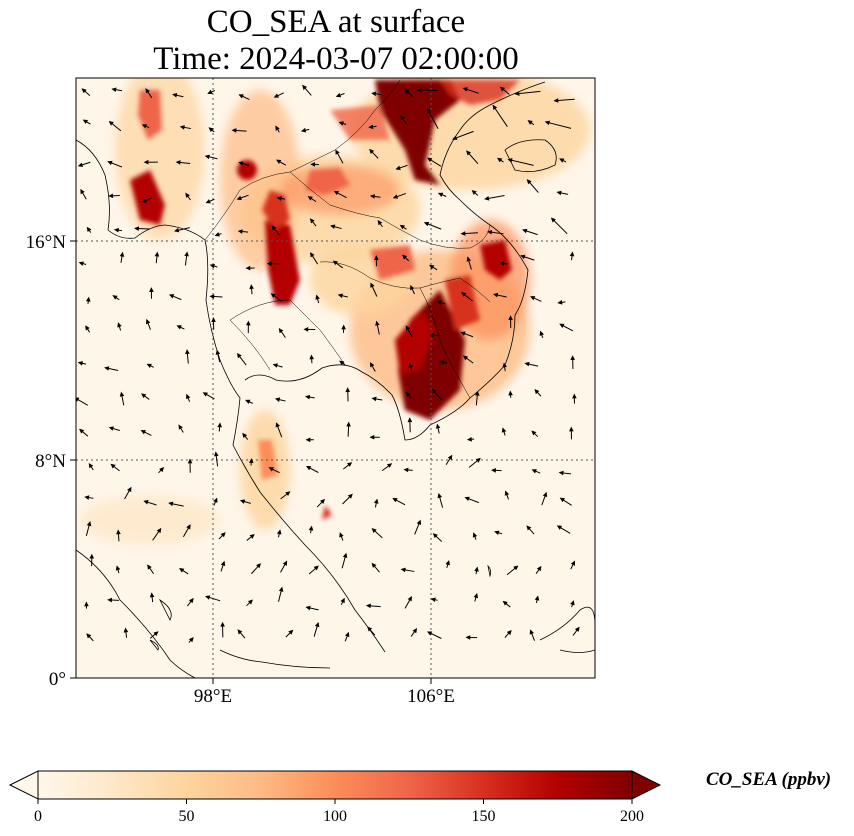  I want to click on colorbar-extend-min, so click(23, 785).